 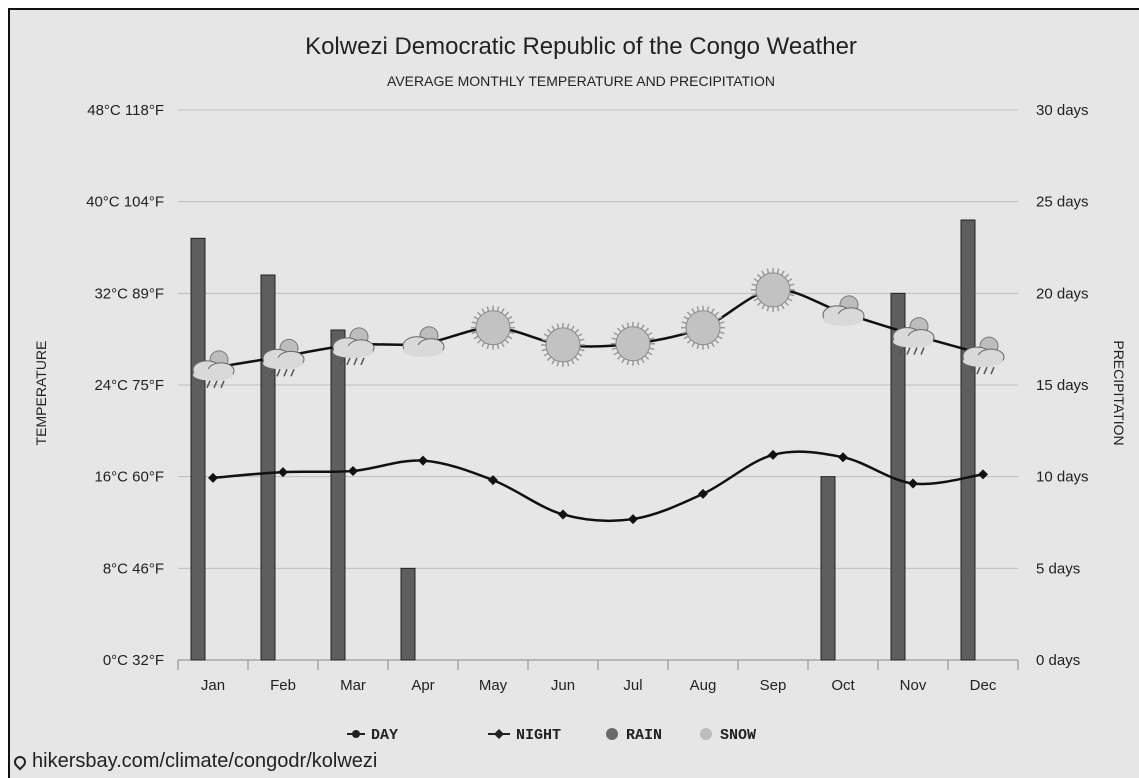 I want to click on day-line, so click(x=598, y=329).